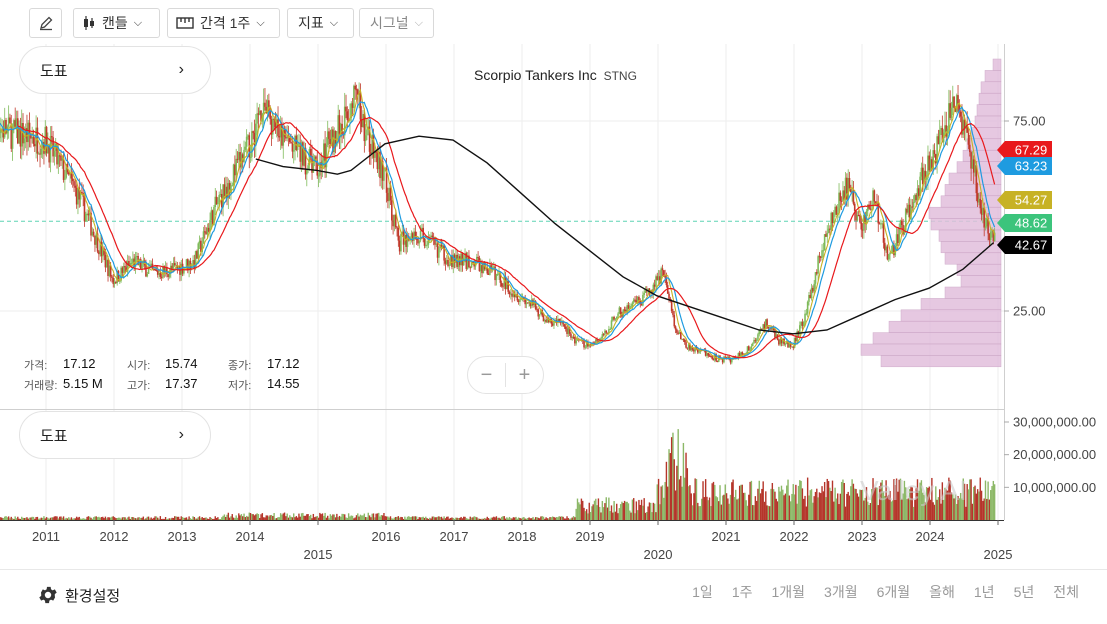 Image resolution: width=1107 pixels, height=624 pixels. I want to click on volume-legend-toggle: 도표 ›, so click(115, 435).